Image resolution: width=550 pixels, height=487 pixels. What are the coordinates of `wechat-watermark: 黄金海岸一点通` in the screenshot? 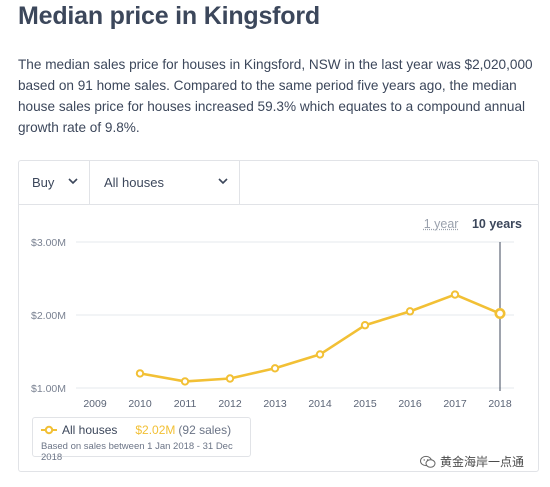 It's located at (472, 461).